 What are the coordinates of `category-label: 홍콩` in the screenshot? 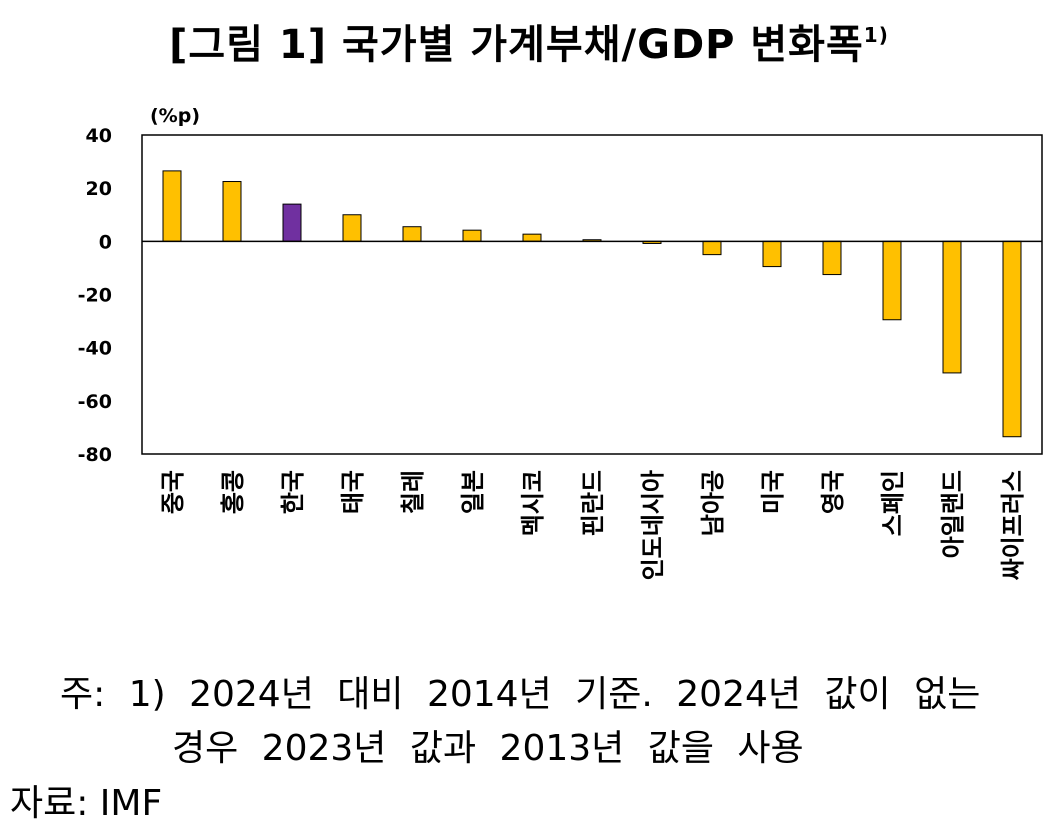 It's located at (233, 492).